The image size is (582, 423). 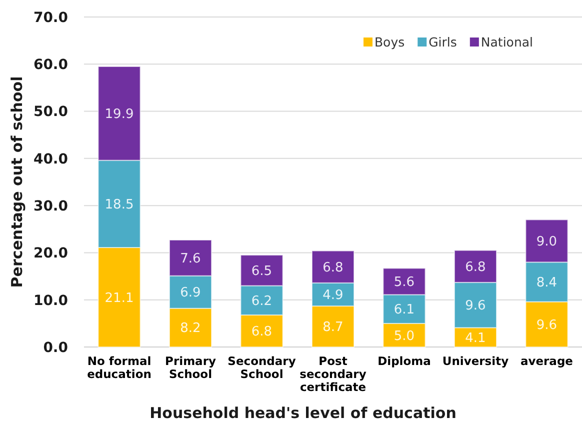 What do you see at coordinates (119, 114) in the screenshot?
I see `data-label: 19.9` at bounding box center [119, 114].